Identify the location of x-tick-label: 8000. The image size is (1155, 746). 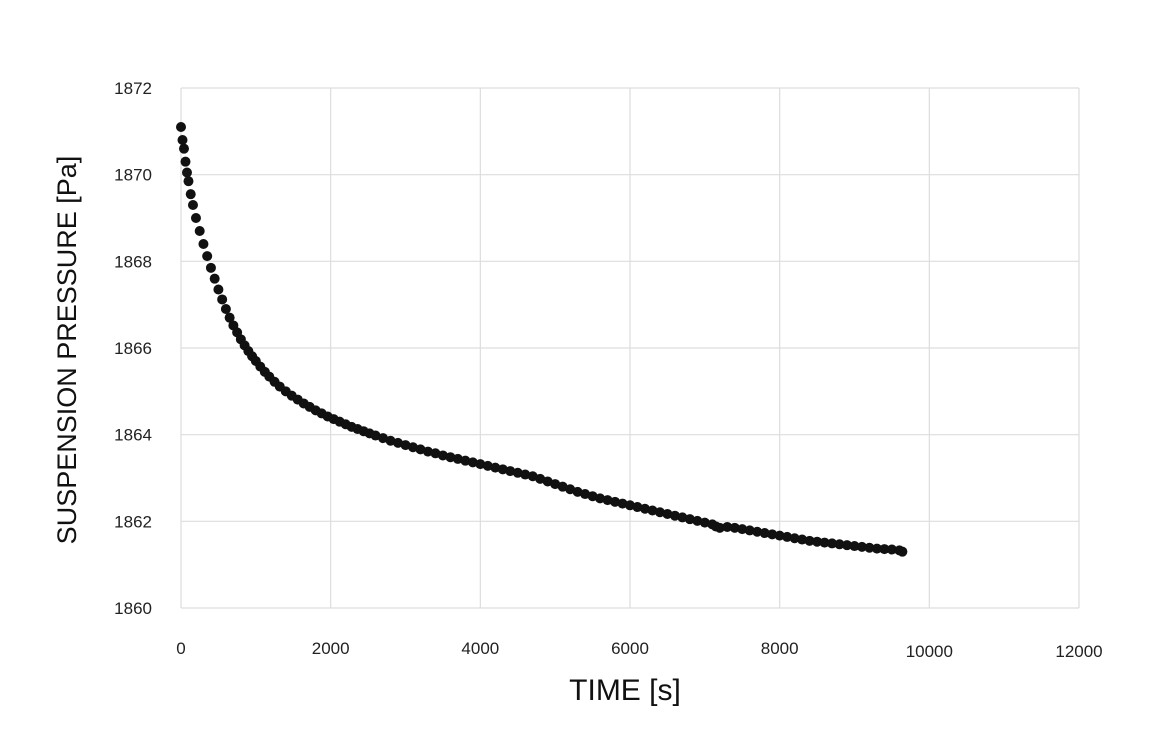
(780, 648).